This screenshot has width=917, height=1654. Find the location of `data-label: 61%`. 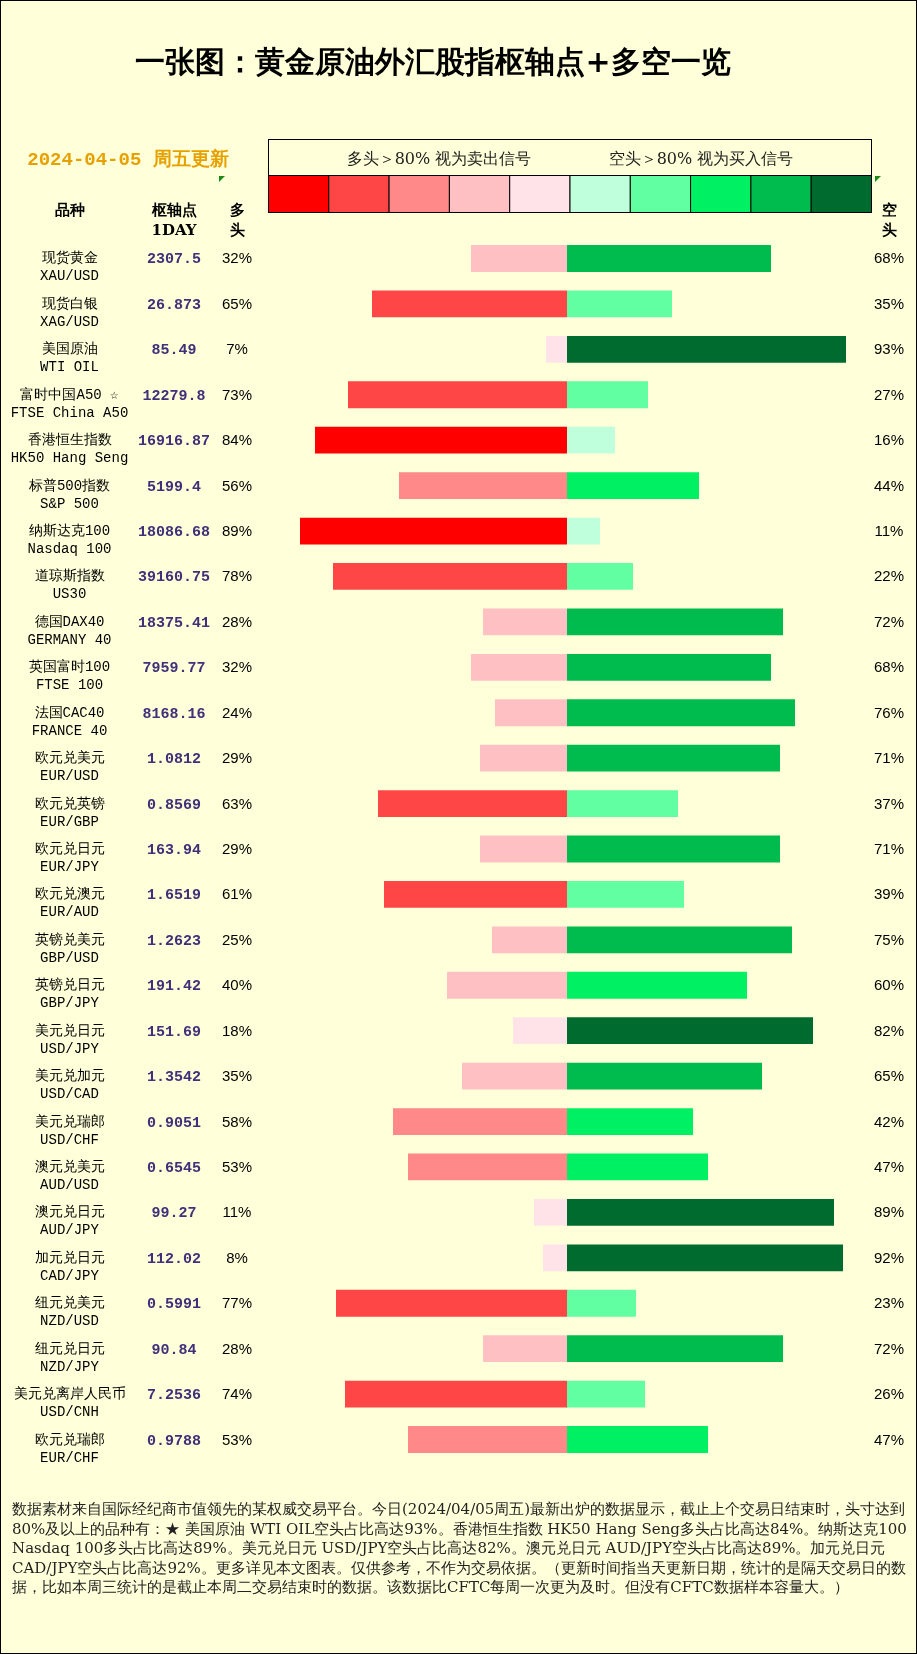

data-label: 61% is located at coordinates (237, 894).